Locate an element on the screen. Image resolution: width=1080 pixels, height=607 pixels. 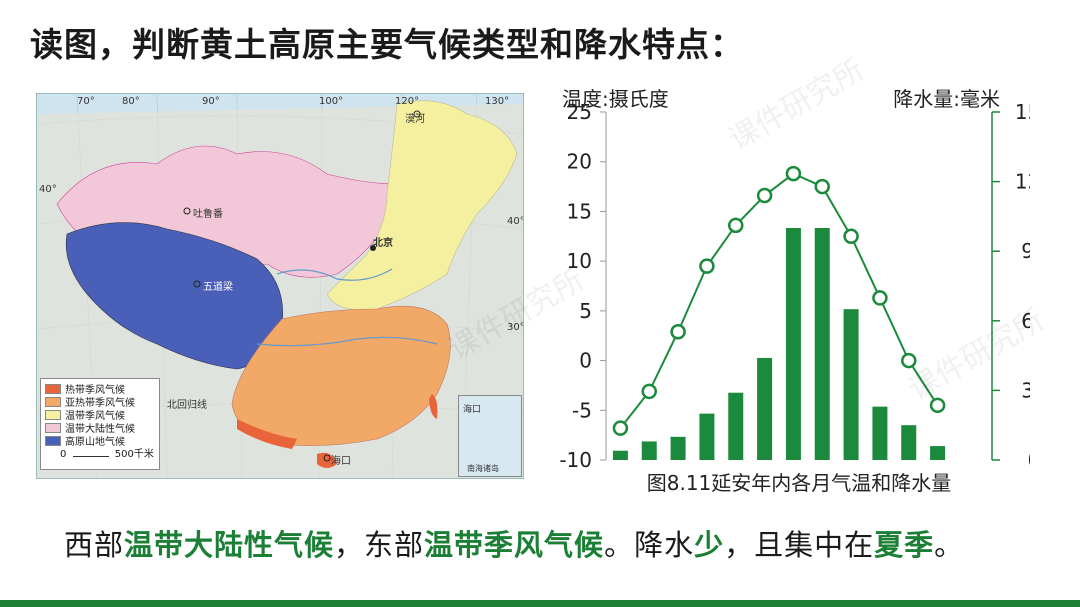
inset-haikou-label: 海口 is located at coordinates (472, 410).